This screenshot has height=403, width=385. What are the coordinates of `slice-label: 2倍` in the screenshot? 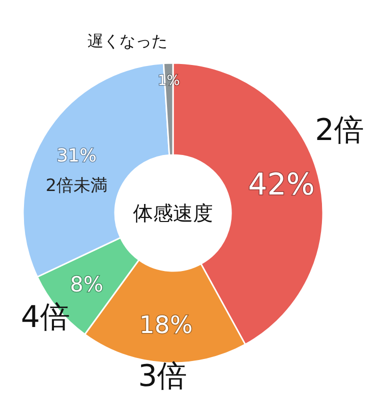 It's located at (339, 130).